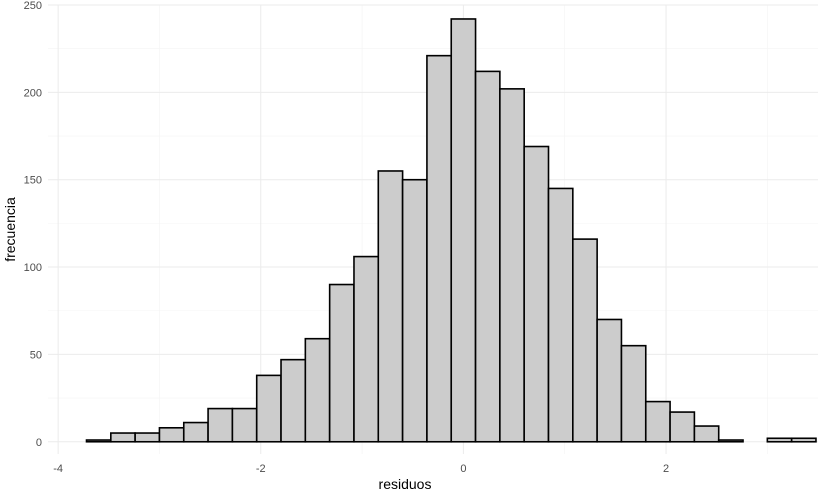 The width and height of the screenshot is (824, 493). What do you see at coordinates (361, 469) in the screenshot?
I see `x-axis-tick-labels: -4 -2 0 2` at bounding box center [361, 469].